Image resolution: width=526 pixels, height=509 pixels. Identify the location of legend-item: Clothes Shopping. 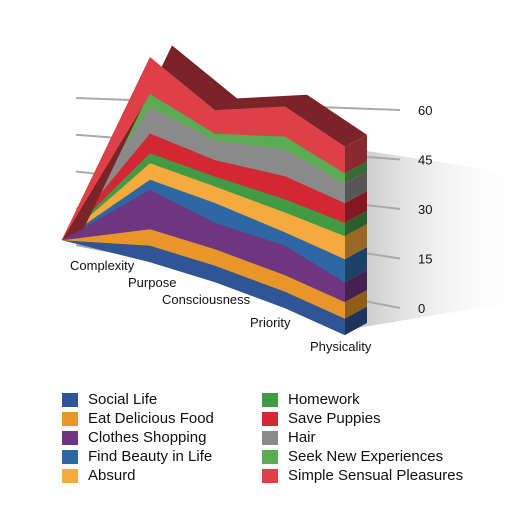
(138, 437).